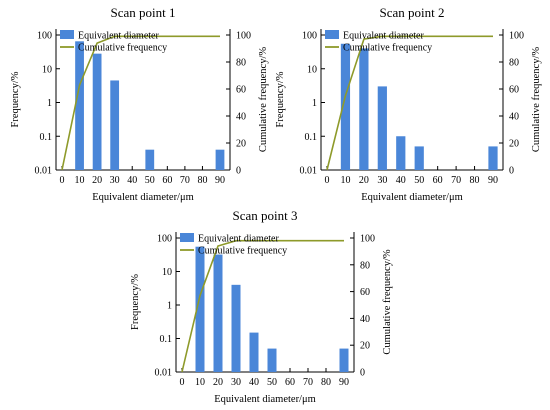  Describe the element at coordinates (143, 12) in the screenshot. I see `chart-title: Scan point 1` at that location.